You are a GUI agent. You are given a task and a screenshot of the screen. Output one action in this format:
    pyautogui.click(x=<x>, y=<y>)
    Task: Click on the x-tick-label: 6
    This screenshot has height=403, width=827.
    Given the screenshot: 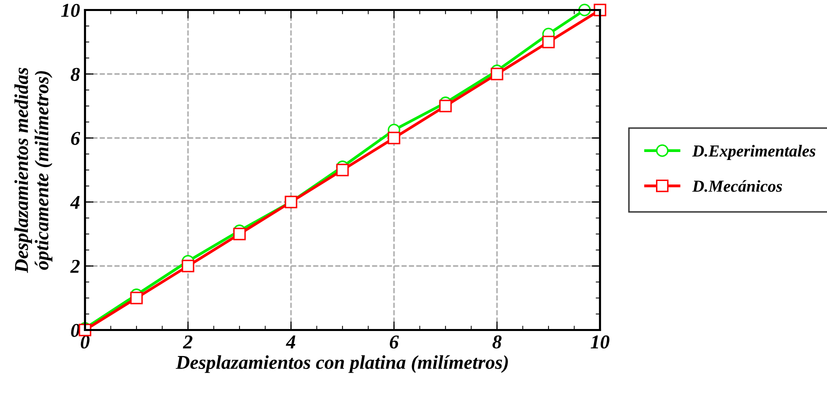 What is the action you would take?
    pyautogui.click(x=394, y=342)
    